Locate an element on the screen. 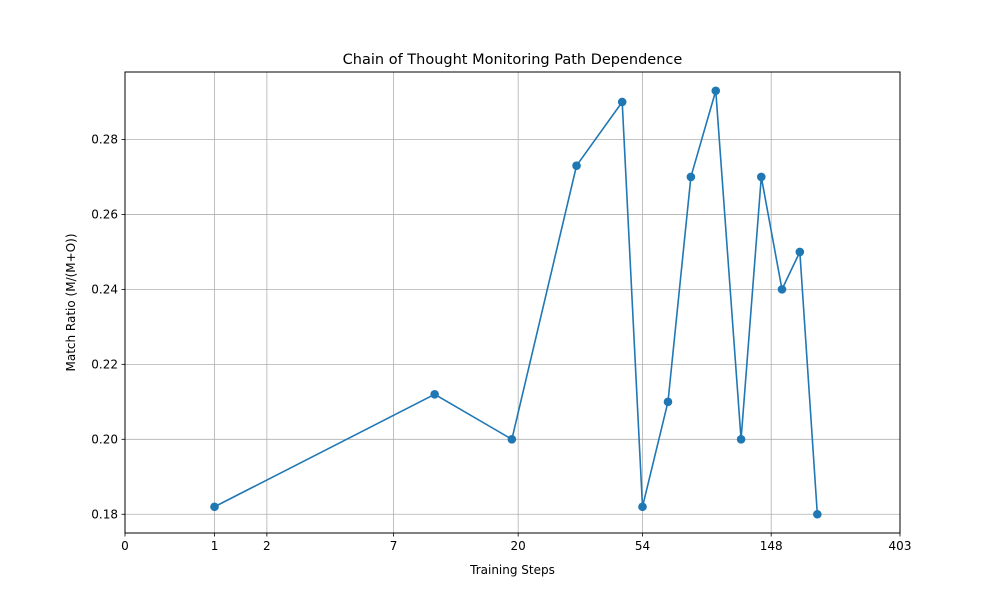 The image size is (1000, 600). x-tick-label: 1 is located at coordinates (215, 546).